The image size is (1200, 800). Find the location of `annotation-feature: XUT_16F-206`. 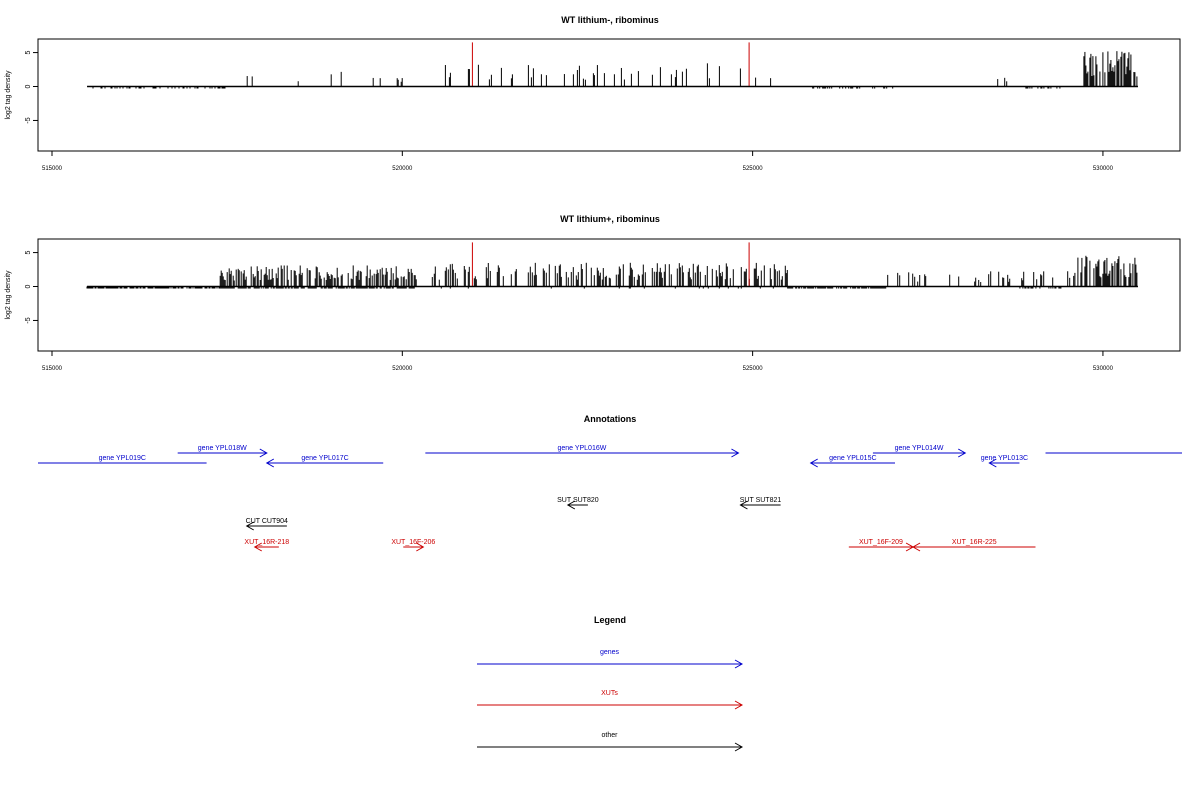

annotation-feature: XUT_16F-206 is located at coordinates (413, 545).